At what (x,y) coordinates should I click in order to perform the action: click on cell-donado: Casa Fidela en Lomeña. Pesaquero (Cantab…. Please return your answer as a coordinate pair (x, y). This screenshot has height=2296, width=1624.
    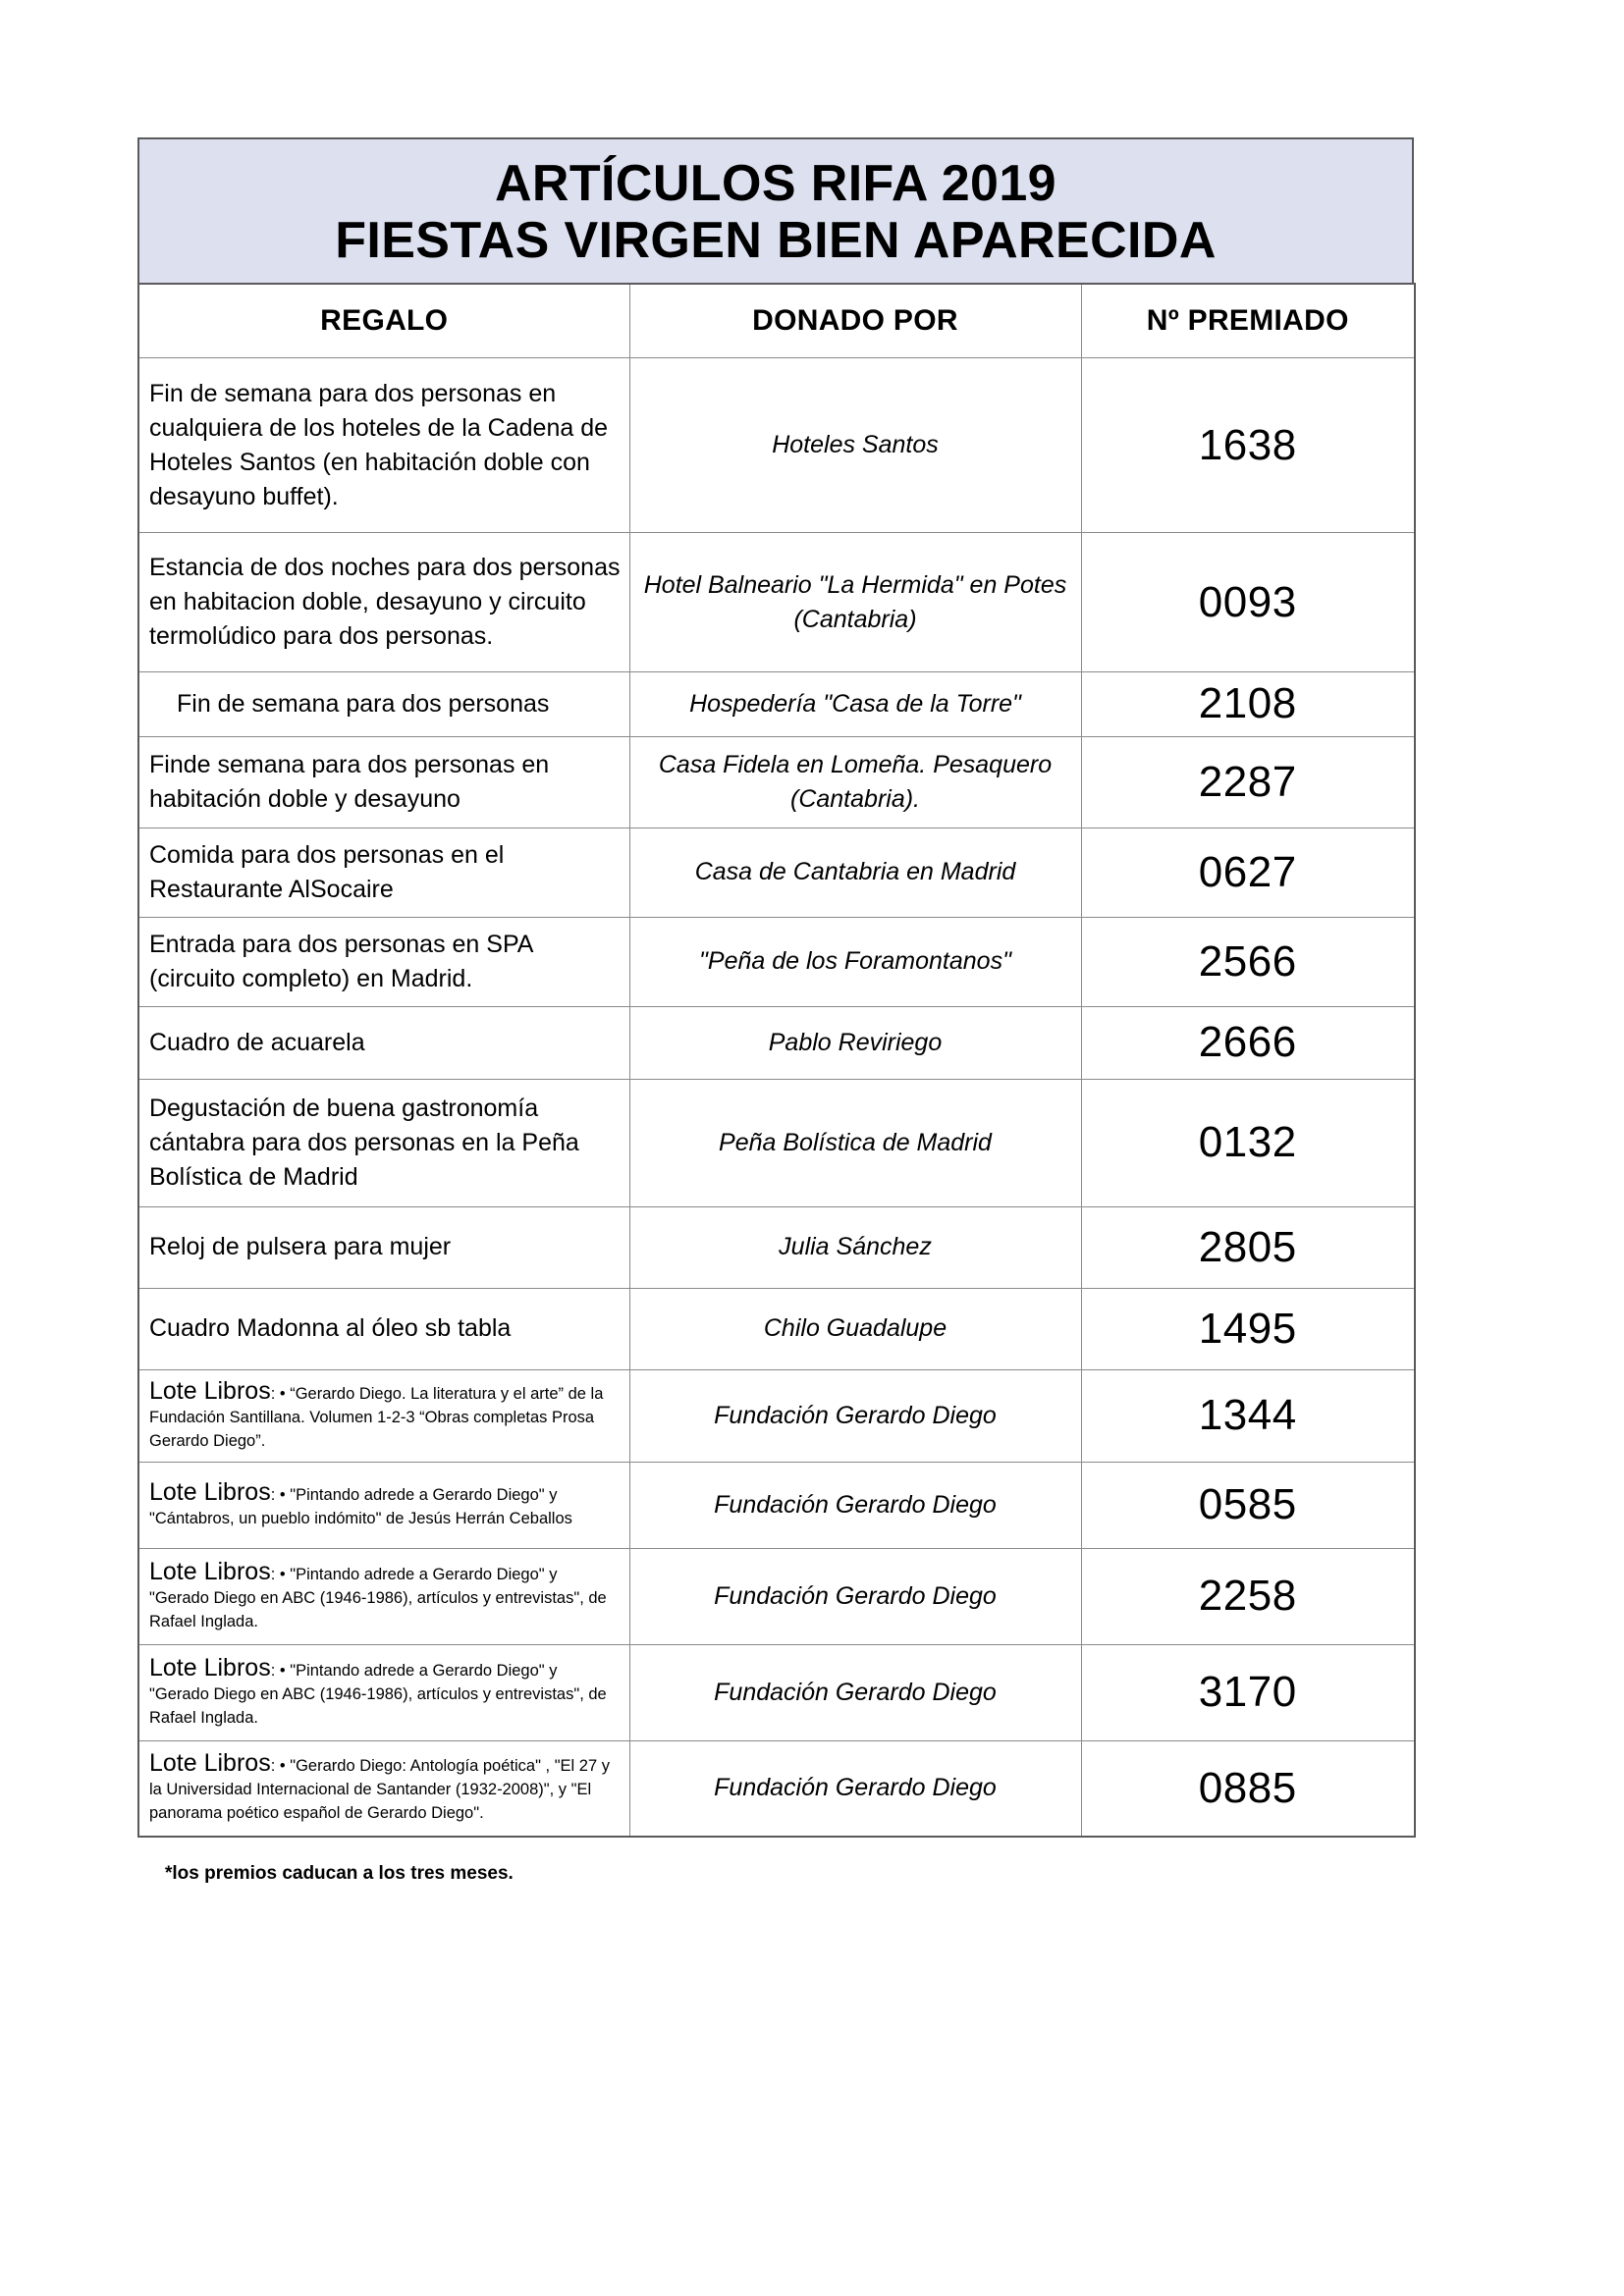
    Looking at the image, I should click on (855, 781).